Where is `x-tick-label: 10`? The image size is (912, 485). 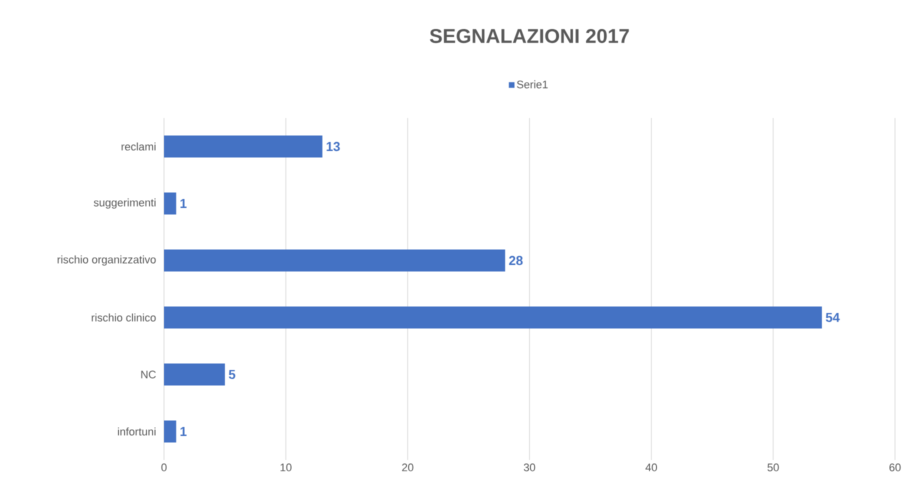
x-tick-label: 10 is located at coordinates (286, 468).